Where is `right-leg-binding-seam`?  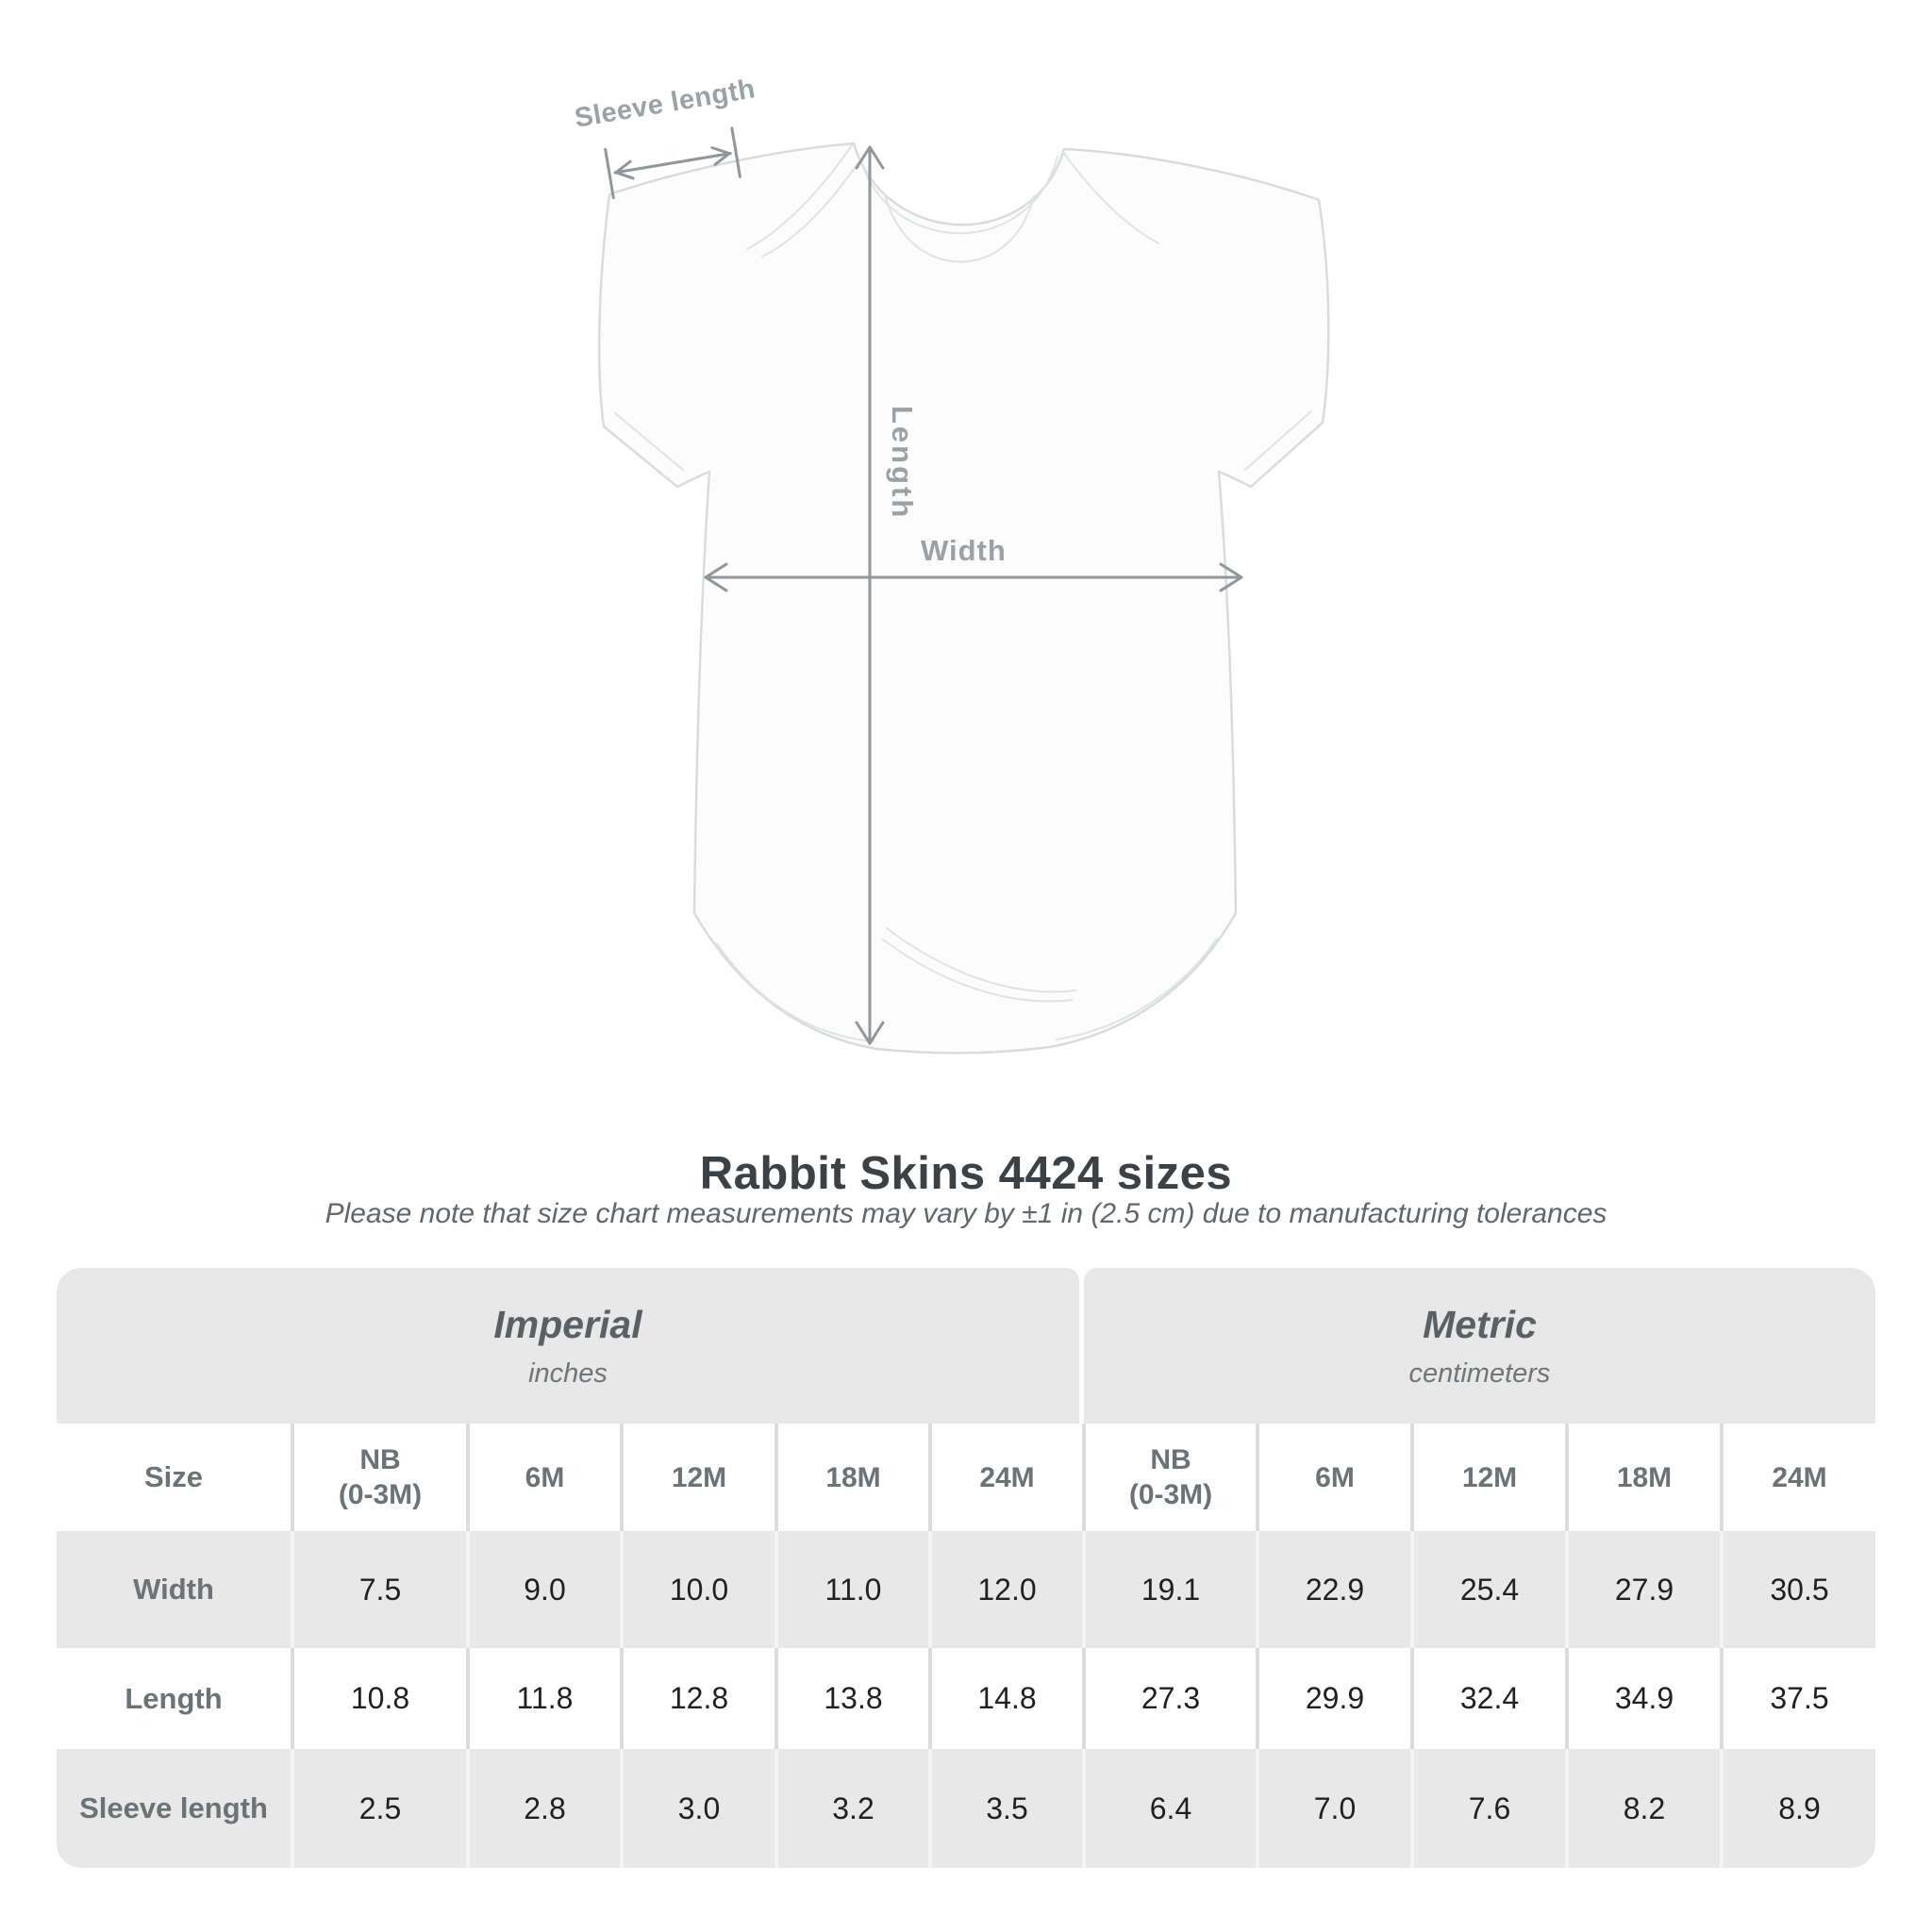
right-leg-binding-seam is located at coordinates (1137, 989).